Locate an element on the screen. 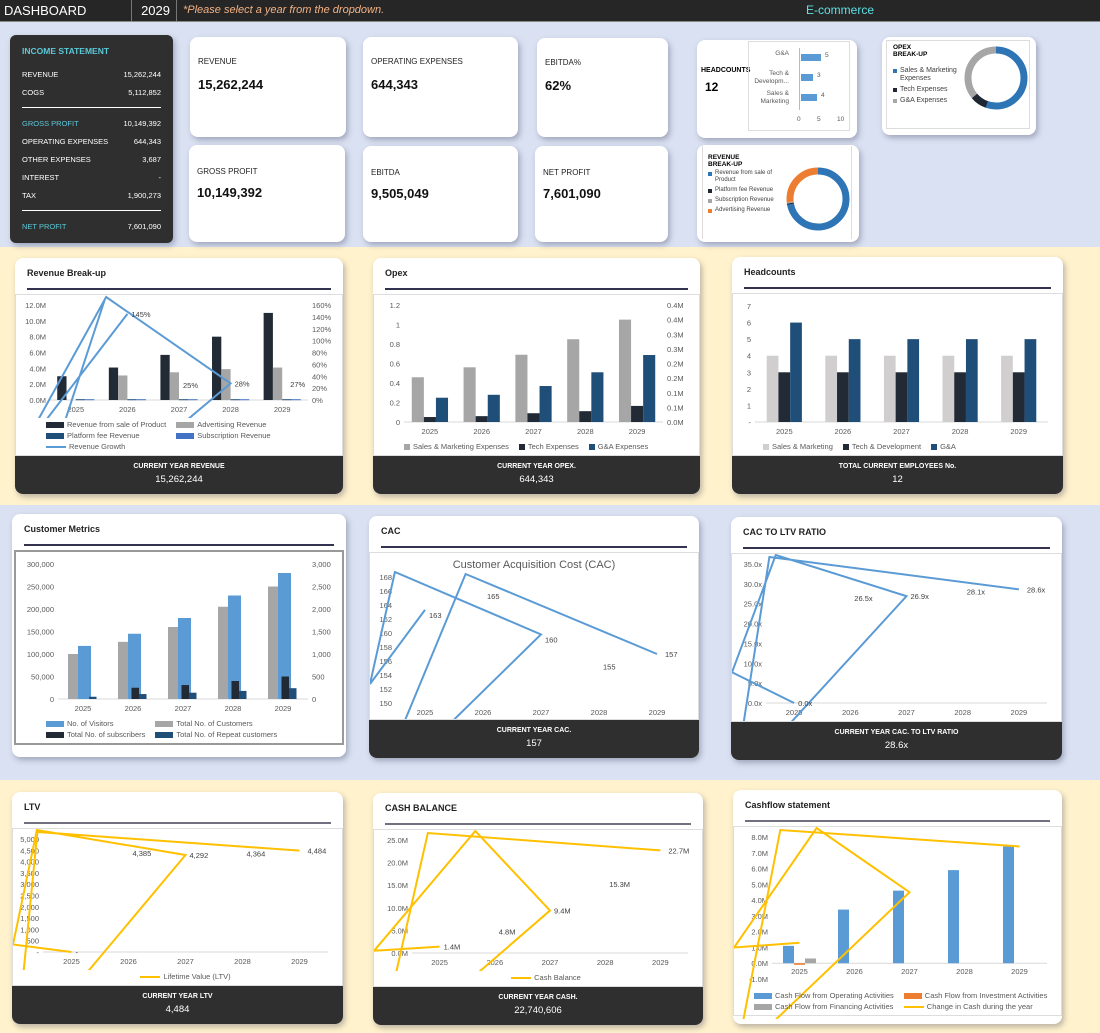 The height and width of the screenshot is (1033, 1100). x-axis-tick-label: 2027 is located at coordinates (185, 961).